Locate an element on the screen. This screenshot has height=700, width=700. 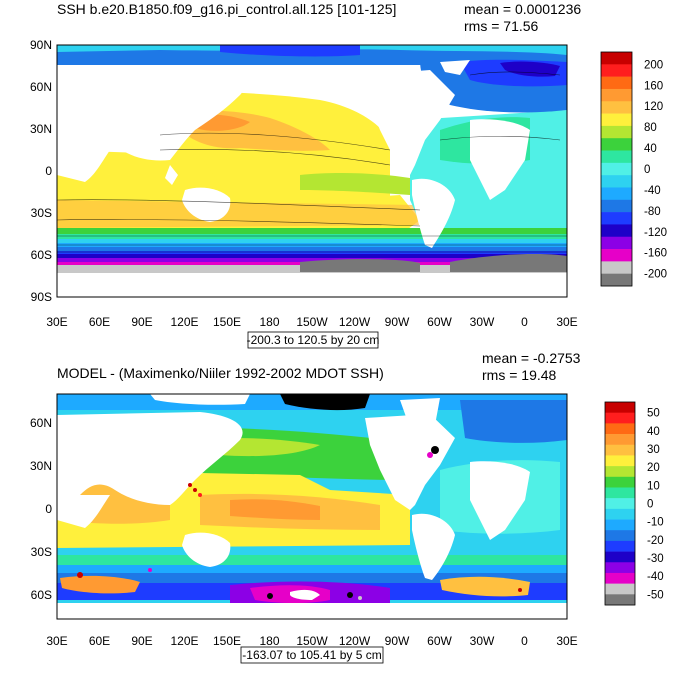
bottom-xtick: 60E is located at coordinates (99, 641).